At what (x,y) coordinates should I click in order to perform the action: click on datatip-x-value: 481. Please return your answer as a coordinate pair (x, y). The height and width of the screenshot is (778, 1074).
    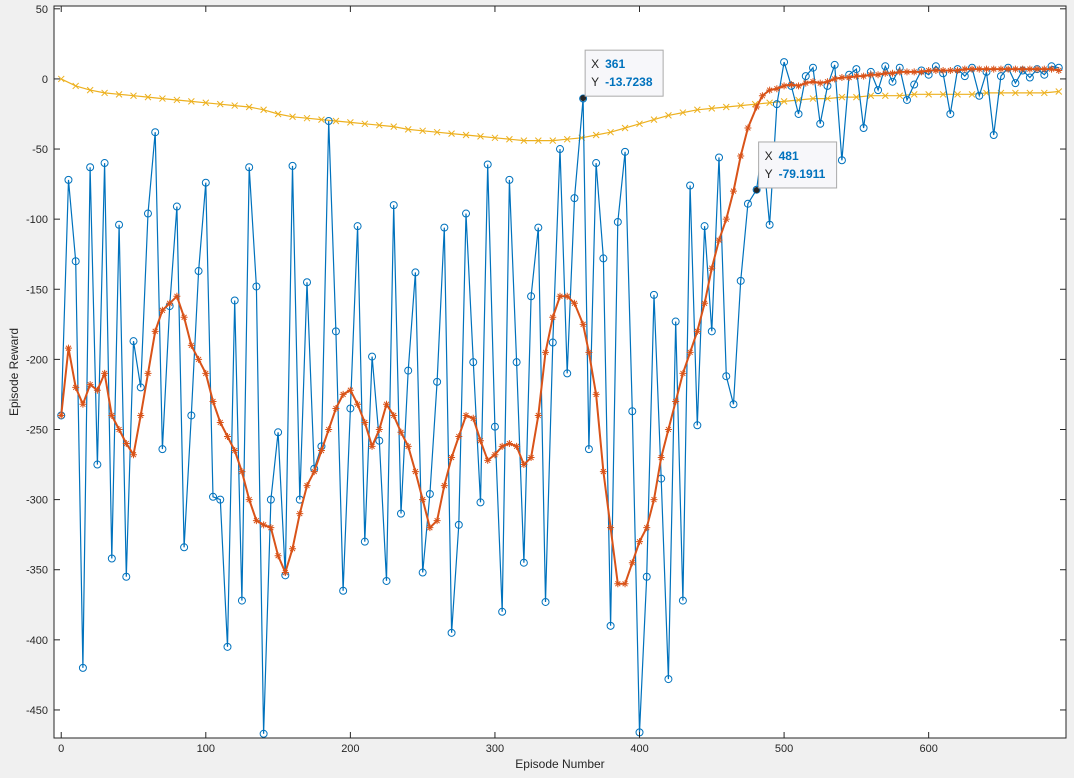
    Looking at the image, I should click on (789, 156).